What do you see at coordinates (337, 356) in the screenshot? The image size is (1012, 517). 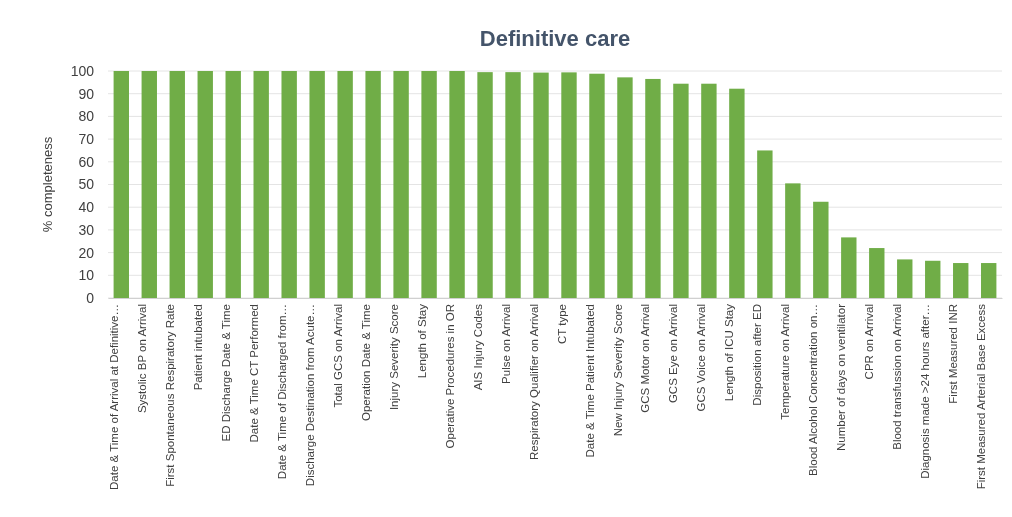 I see `x-tick-label: Total GCS on Arrival` at bounding box center [337, 356].